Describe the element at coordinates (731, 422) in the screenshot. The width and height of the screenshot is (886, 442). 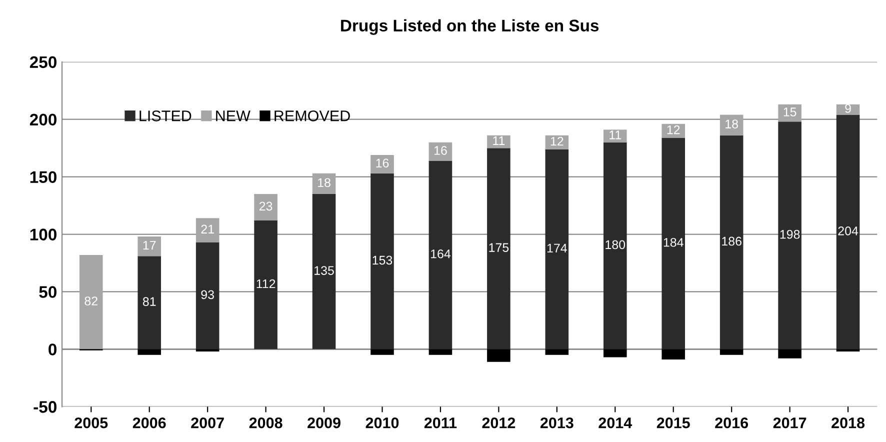
I see `x-tick-label: 2016` at that location.